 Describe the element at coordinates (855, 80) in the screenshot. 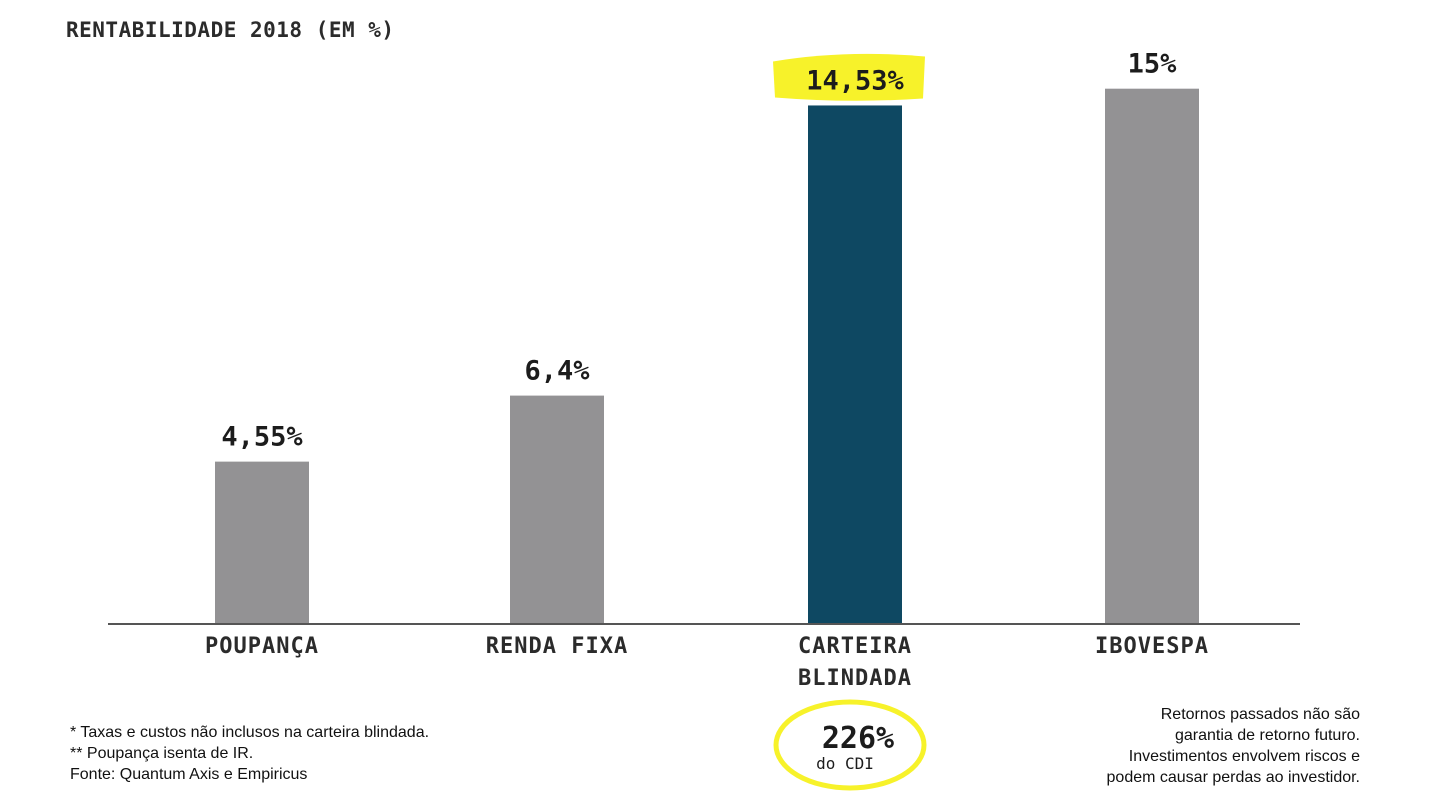

I see `value-label: 14,53%` at that location.